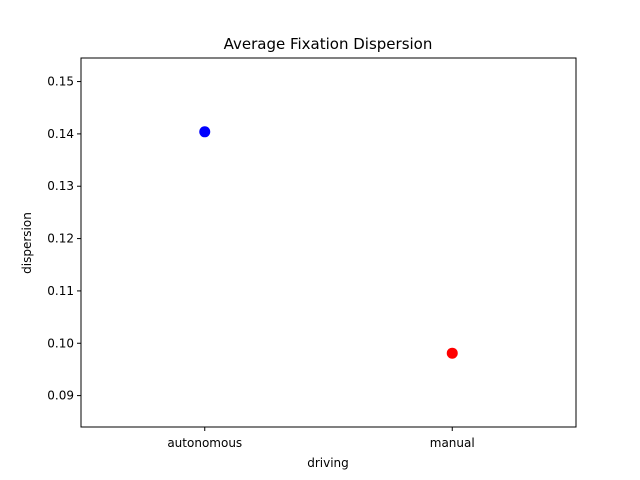 The image size is (640, 480). What do you see at coordinates (60, 343) in the screenshot?
I see `y-tick-label: 0.10` at bounding box center [60, 343].